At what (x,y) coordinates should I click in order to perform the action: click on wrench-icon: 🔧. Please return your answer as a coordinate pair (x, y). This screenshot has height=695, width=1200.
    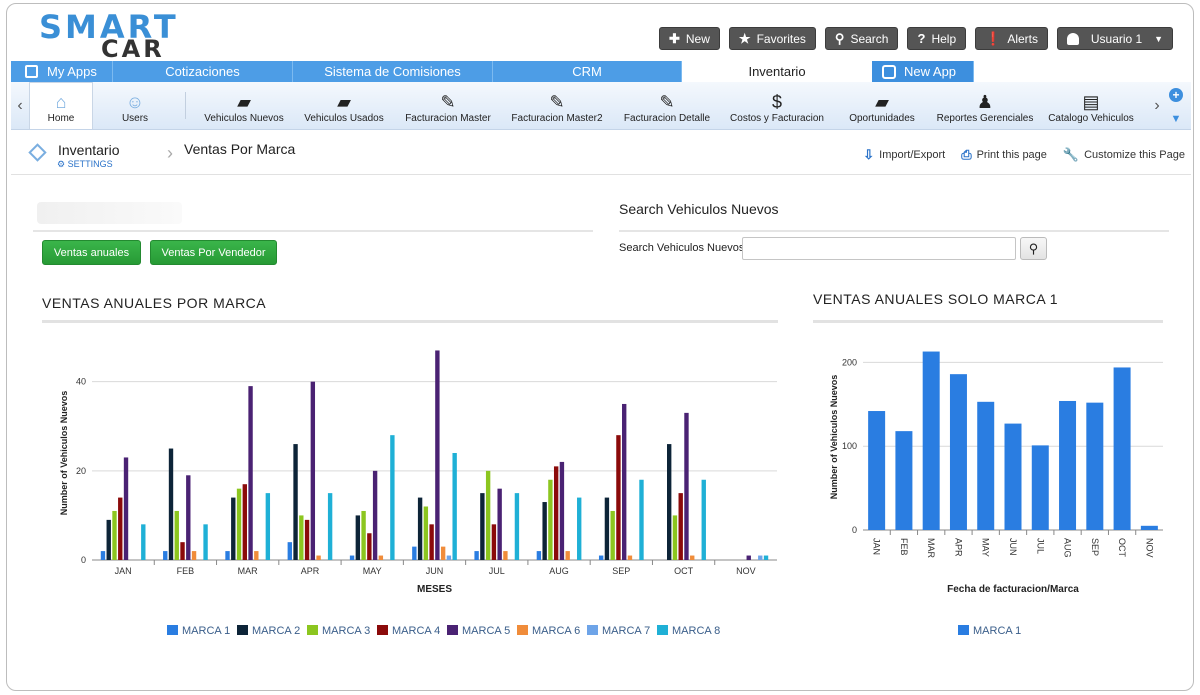
    Looking at the image, I should click on (1071, 154).